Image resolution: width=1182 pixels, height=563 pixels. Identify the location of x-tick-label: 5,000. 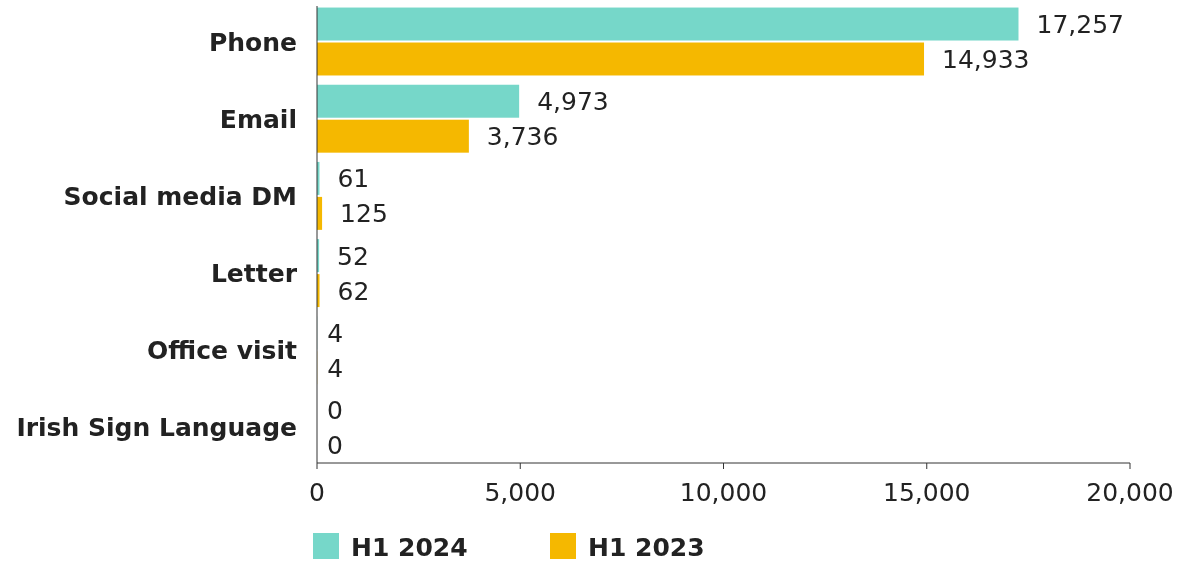
(520, 492).